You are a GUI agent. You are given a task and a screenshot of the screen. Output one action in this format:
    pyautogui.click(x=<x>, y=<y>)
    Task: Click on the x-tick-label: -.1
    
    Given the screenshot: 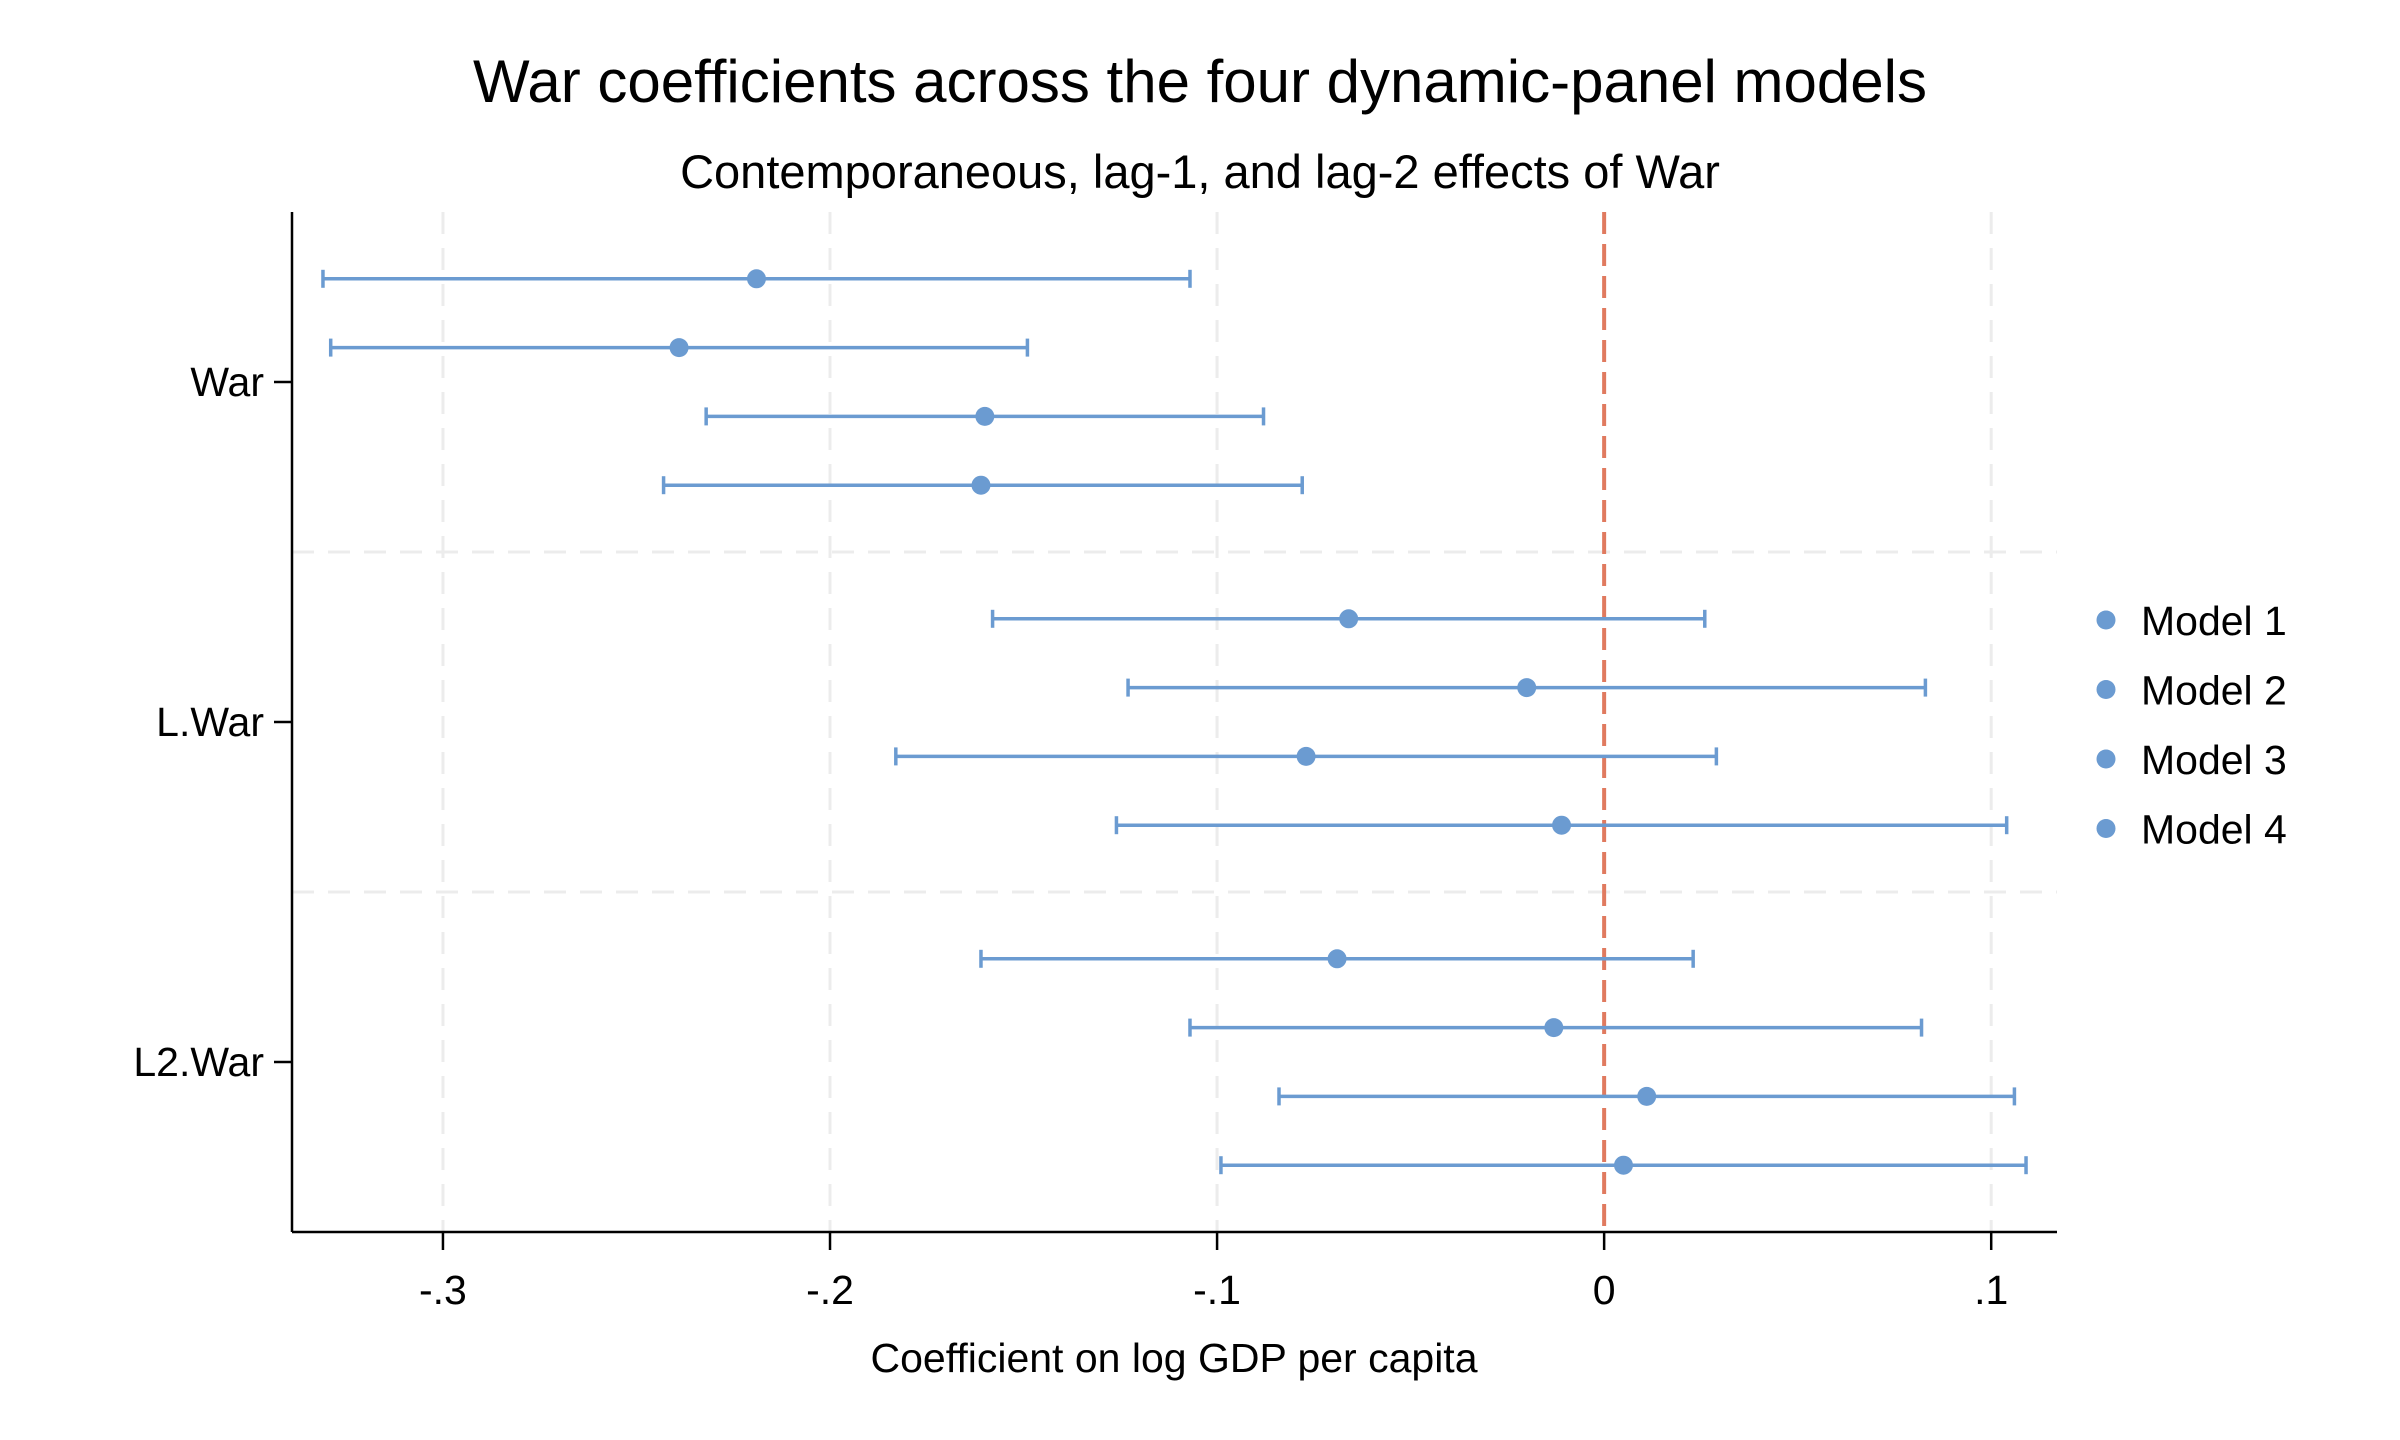 What is the action you would take?
    pyautogui.click(x=1217, y=1290)
    